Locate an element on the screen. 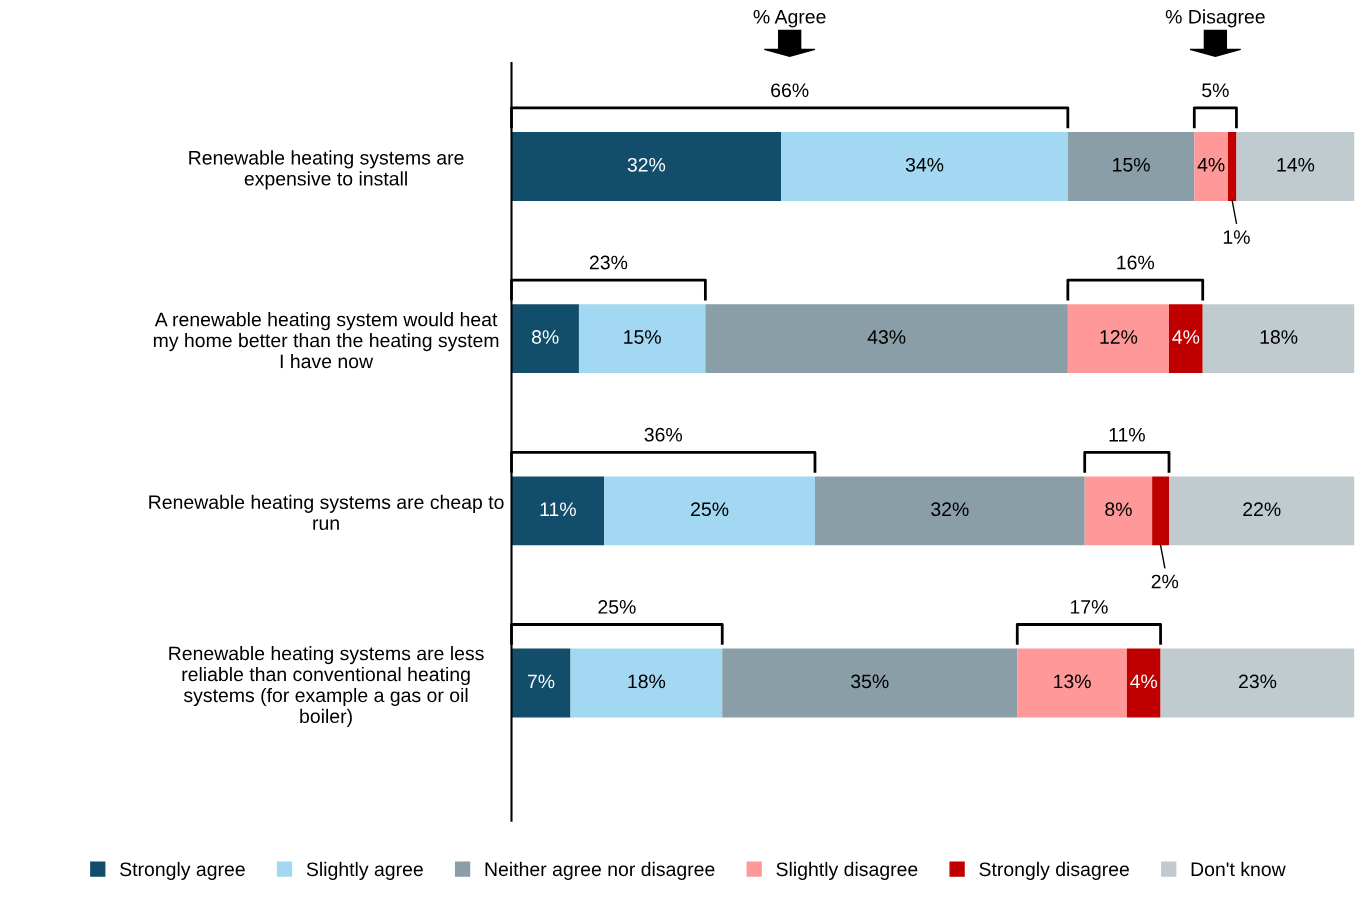 Image resolution: width=1364 pixels, height=902 pixels. legend-label: Strongly disagree is located at coordinates (1054, 870).